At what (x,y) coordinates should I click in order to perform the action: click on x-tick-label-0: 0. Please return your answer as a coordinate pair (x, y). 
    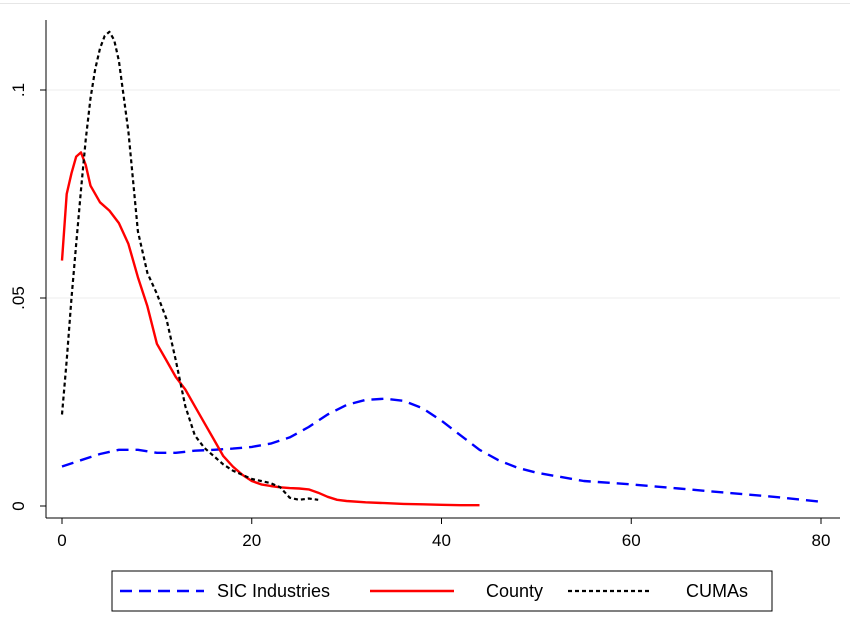
    Looking at the image, I should click on (61, 540).